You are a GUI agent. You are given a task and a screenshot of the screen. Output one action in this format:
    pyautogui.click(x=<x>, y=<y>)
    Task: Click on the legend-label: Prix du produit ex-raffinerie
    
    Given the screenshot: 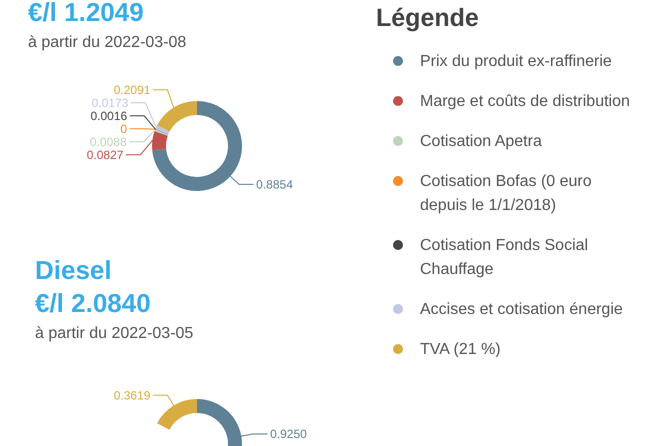 What is the action you would take?
    pyautogui.click(x=516, y=61)
    